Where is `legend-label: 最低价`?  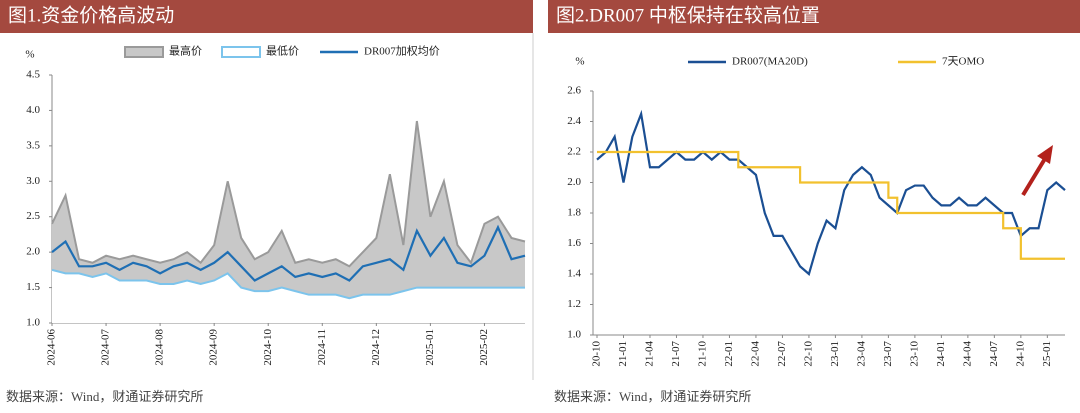
legend-label: 最低价 is located at coordinates (282, 51).